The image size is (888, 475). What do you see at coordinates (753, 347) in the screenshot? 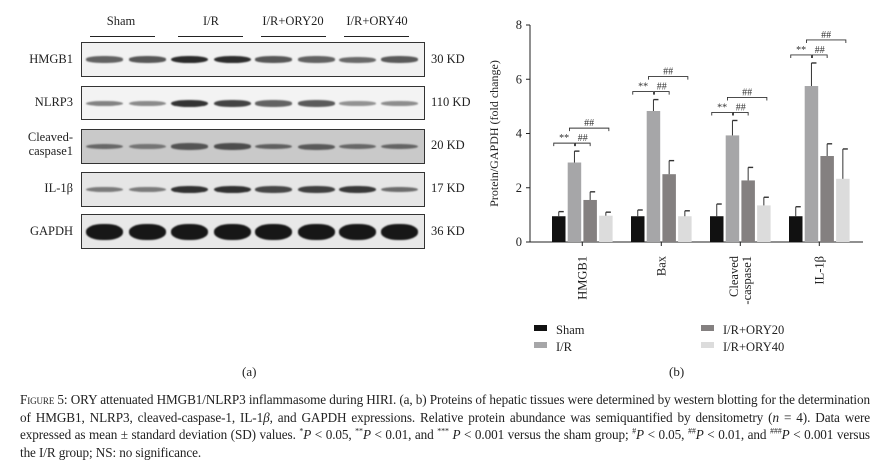
I see `legend-label: I/R+ORY40` at bounding box center [753, 347].